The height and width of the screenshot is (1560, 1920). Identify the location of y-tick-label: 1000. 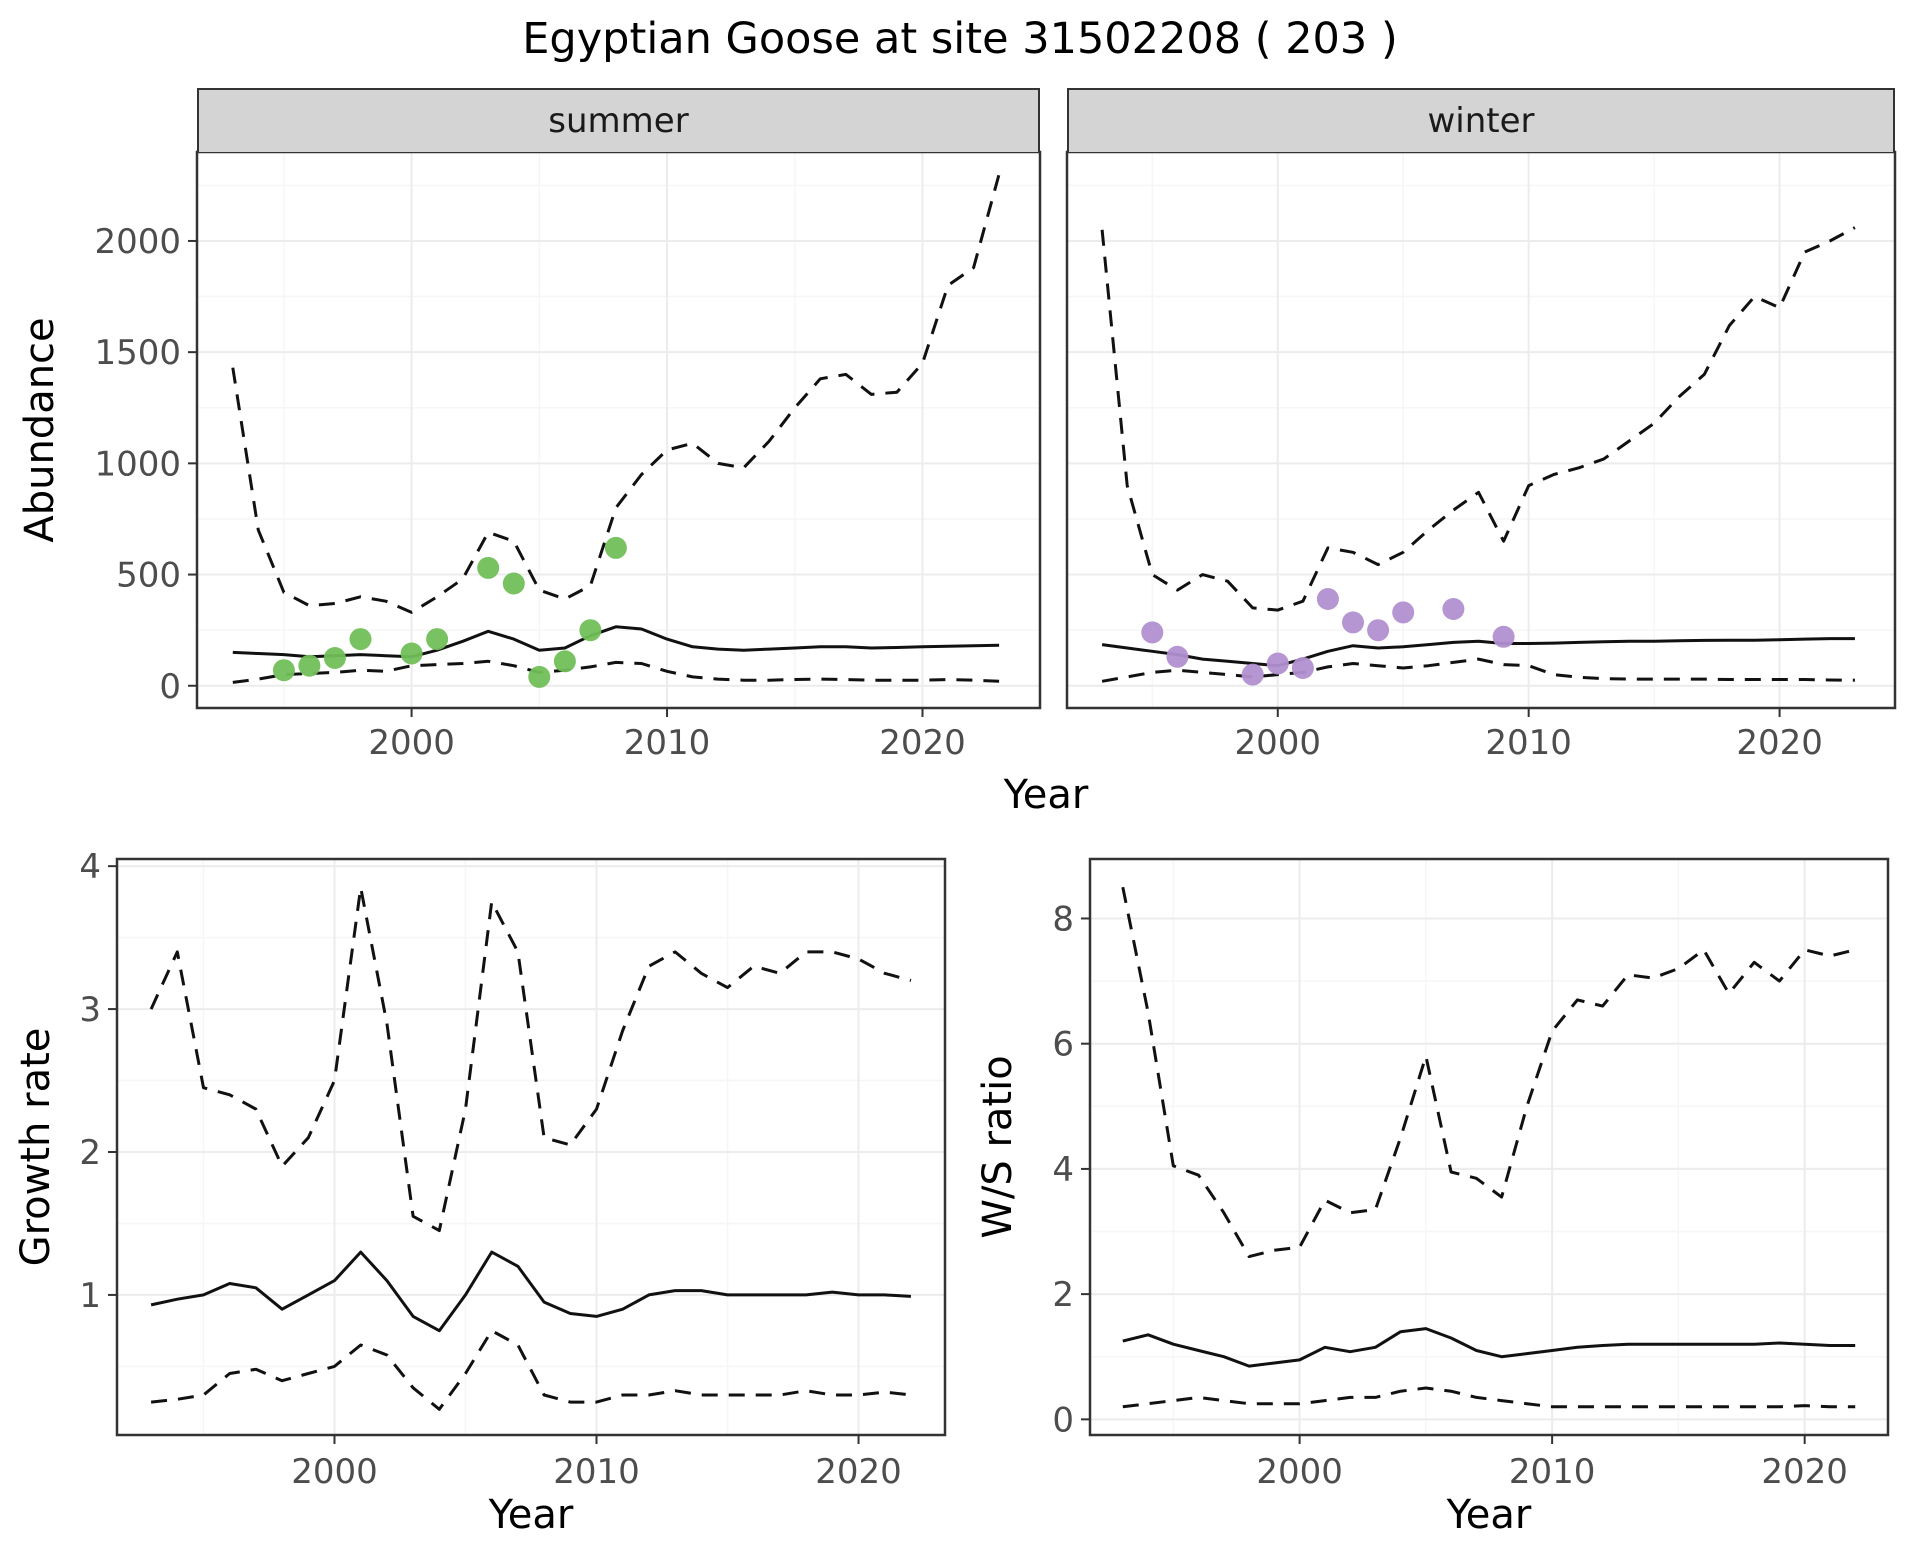
(137, 464).